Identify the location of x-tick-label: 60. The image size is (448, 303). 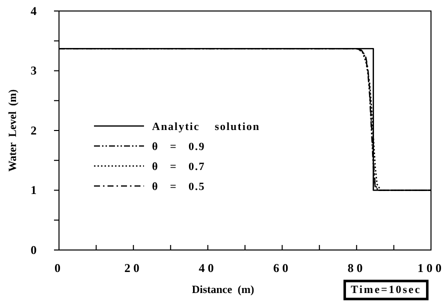
(282, 268).